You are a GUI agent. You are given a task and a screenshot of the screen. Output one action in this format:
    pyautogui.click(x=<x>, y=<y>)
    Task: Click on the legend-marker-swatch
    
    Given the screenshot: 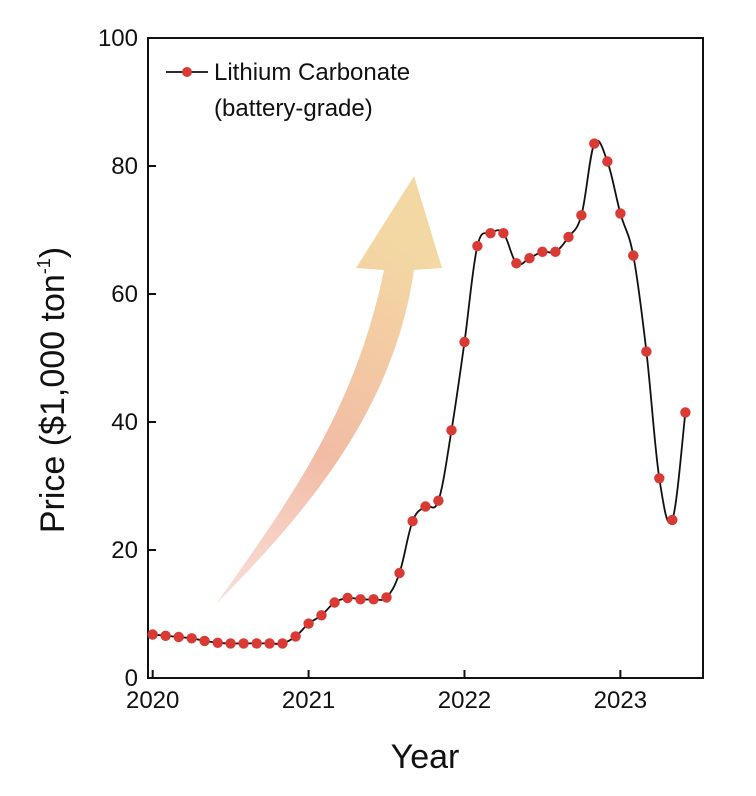 What is the action you would take?
    pyautogui.click(x=187, y=72)
    